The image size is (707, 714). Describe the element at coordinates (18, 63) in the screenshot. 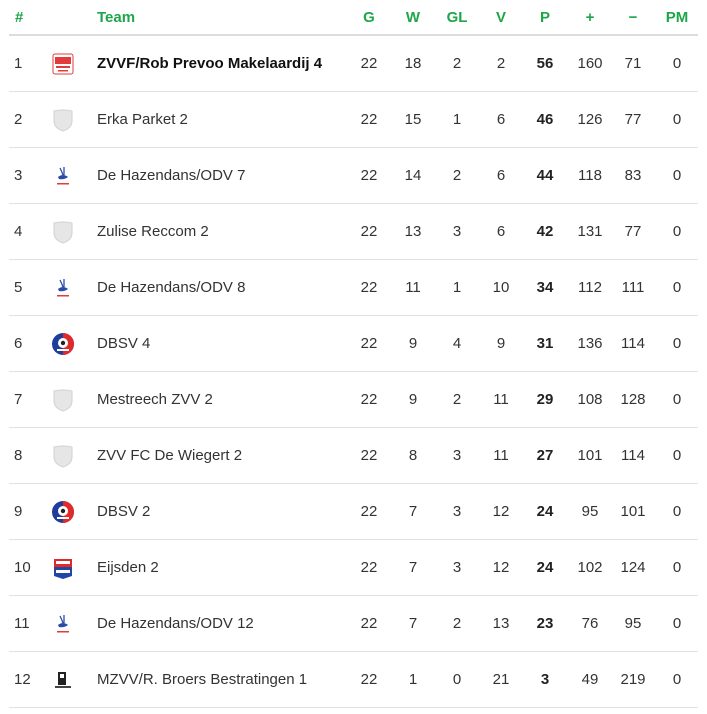

I see `rank-cell: 1` at that location.